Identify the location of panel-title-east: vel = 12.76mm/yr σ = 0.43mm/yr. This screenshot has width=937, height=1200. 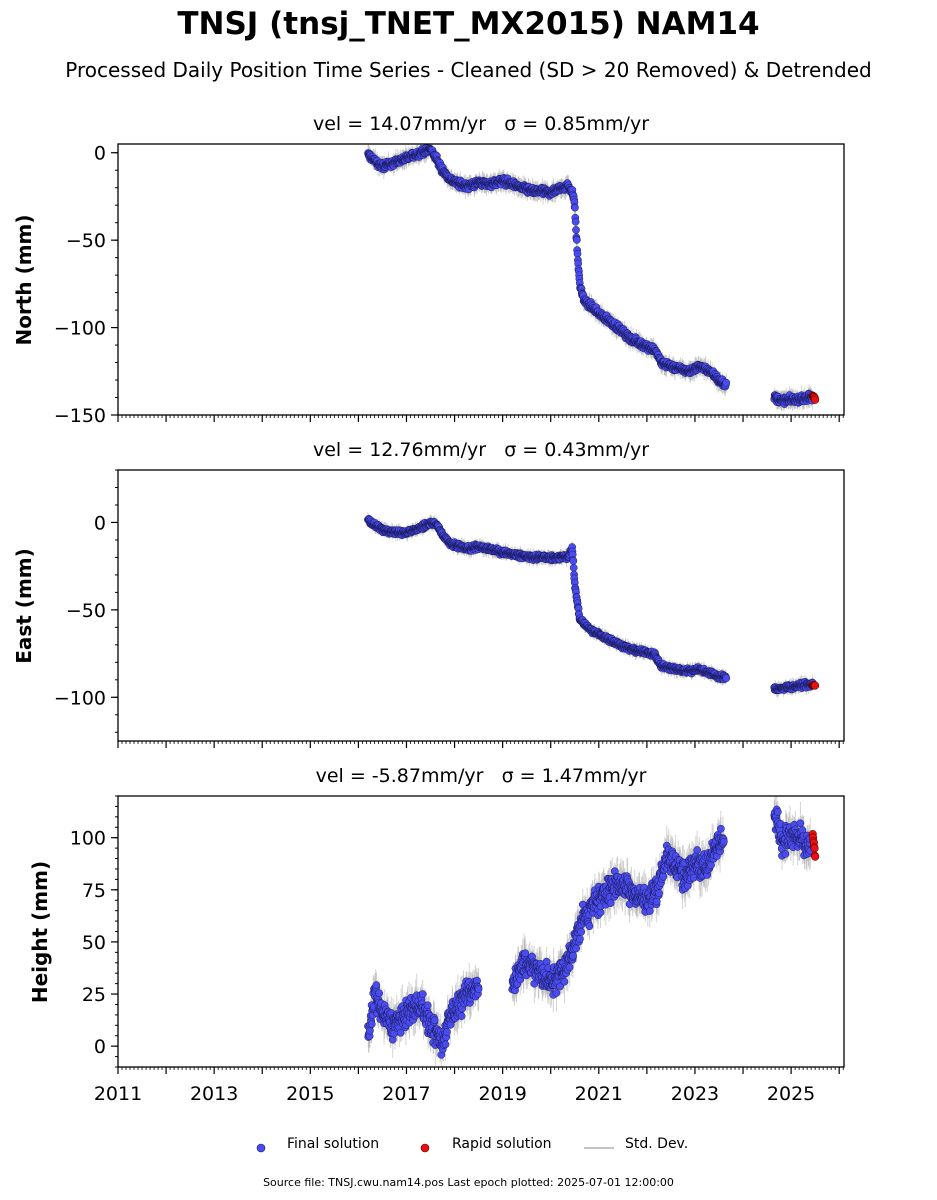
(481, 450).